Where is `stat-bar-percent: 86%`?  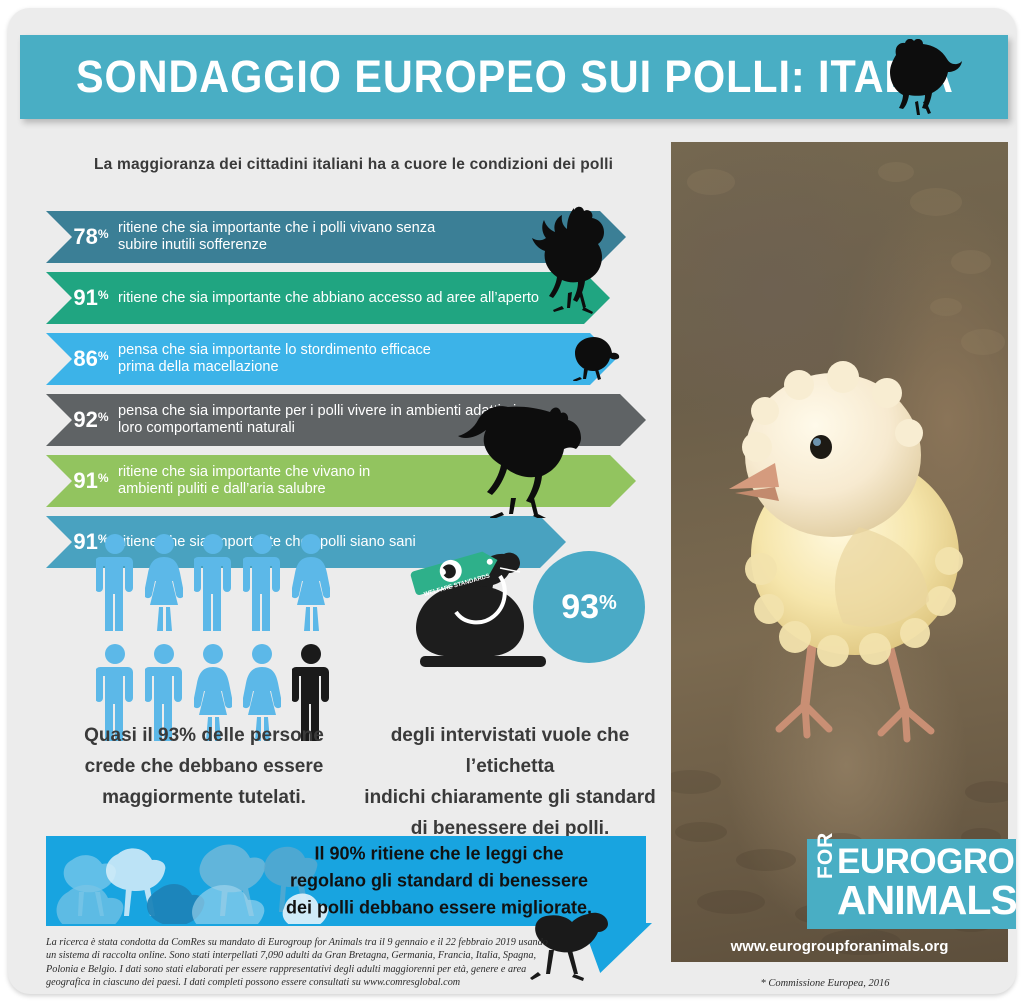
stat-bar-percent: 86% is located at coordinates (82, 359).